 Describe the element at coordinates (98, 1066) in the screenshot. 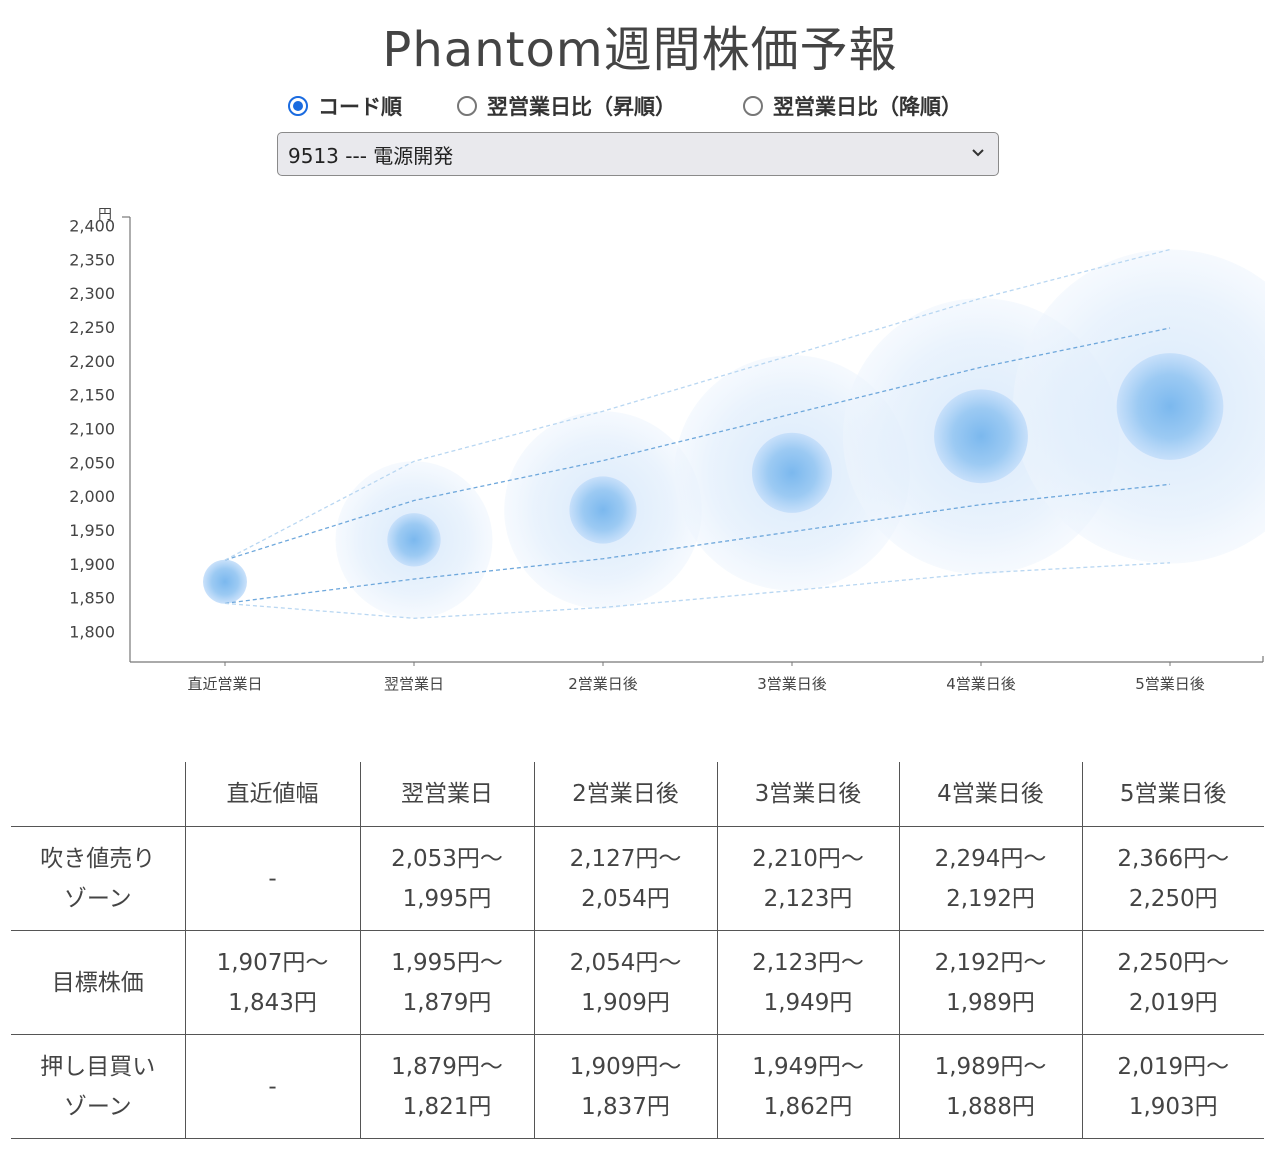

I see `cell-line: 押し目買い` at that location.